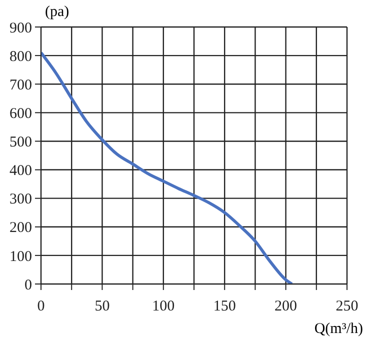 The image size is (371, 355). I want to click on x-tick-label: 0, so click(41, 306).